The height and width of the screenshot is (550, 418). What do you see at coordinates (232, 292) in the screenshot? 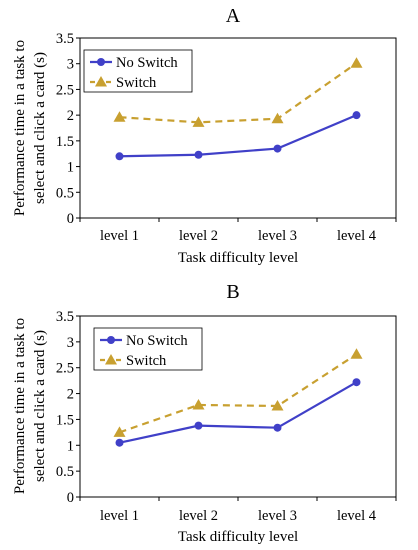
I see `chart-title: B` at bounding box center [232, 292].